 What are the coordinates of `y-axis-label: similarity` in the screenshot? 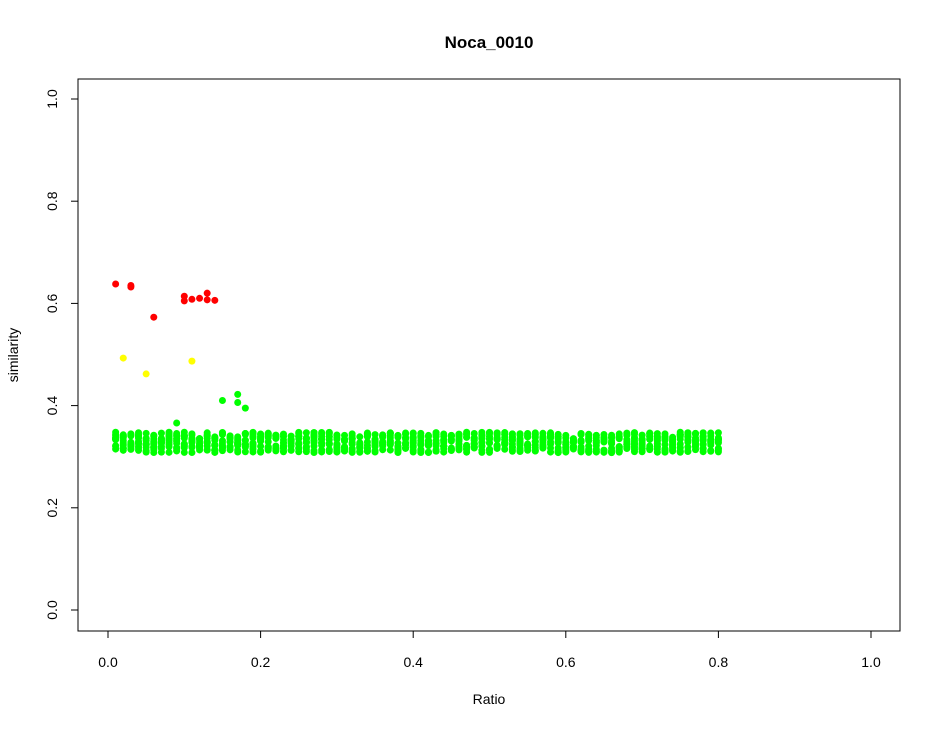 It's located at (13, 355).